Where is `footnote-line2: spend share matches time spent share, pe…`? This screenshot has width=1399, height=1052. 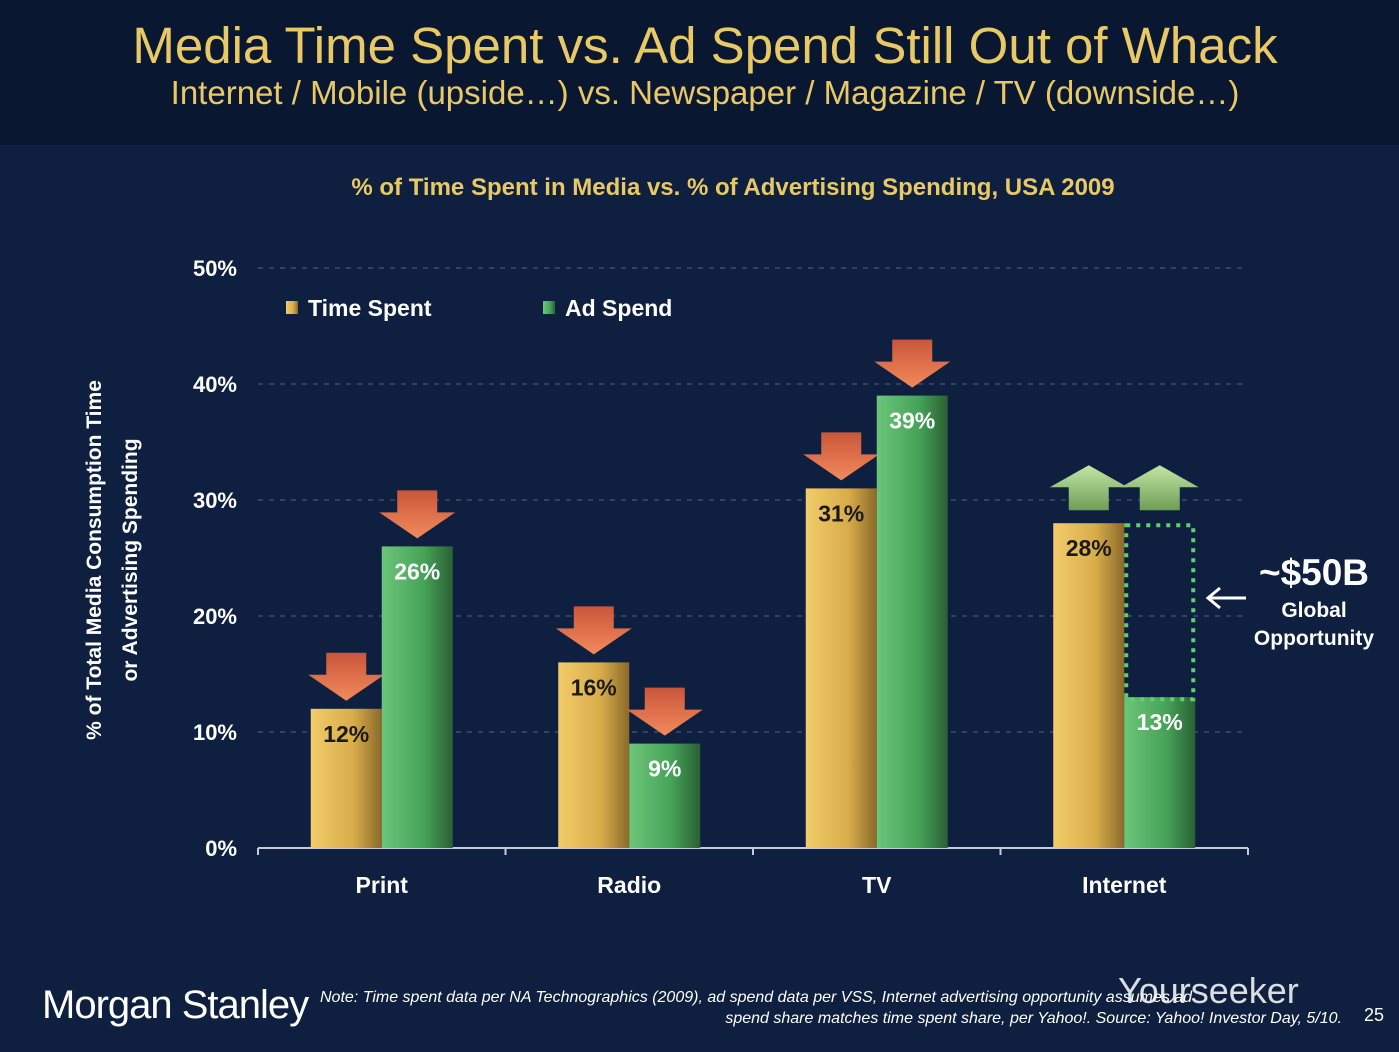
footnote-line2: spend share matches time spent share, pe… is located at coordinates (1033, 1018).